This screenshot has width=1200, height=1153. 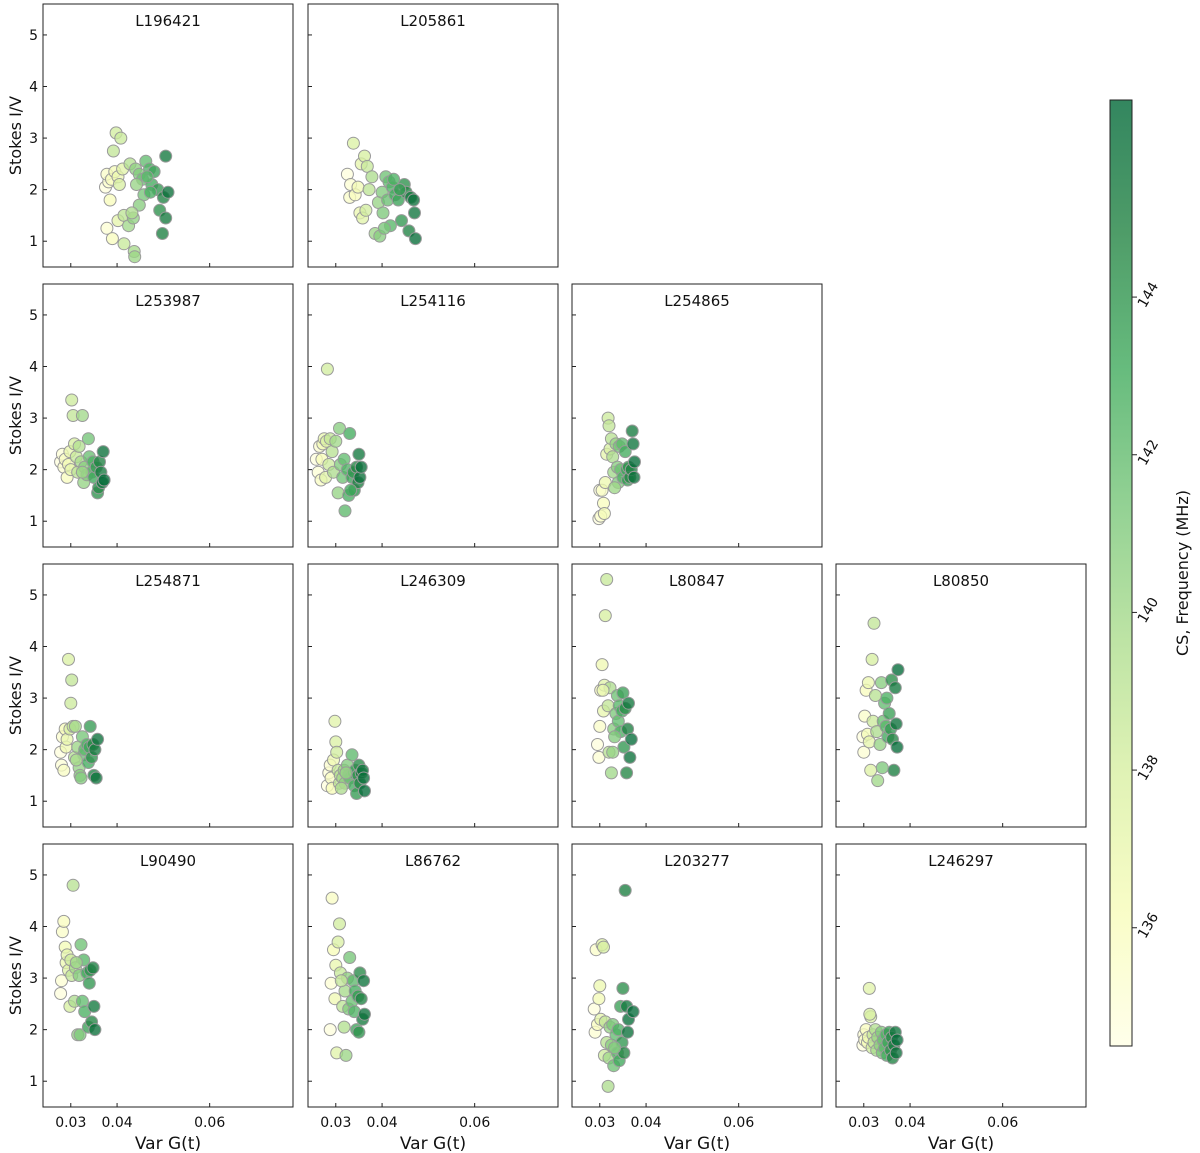 What do you see at coordinates (33, 596) in the screenshot?
I see `y-tick-label: 5` at bounding box center [33, 596].